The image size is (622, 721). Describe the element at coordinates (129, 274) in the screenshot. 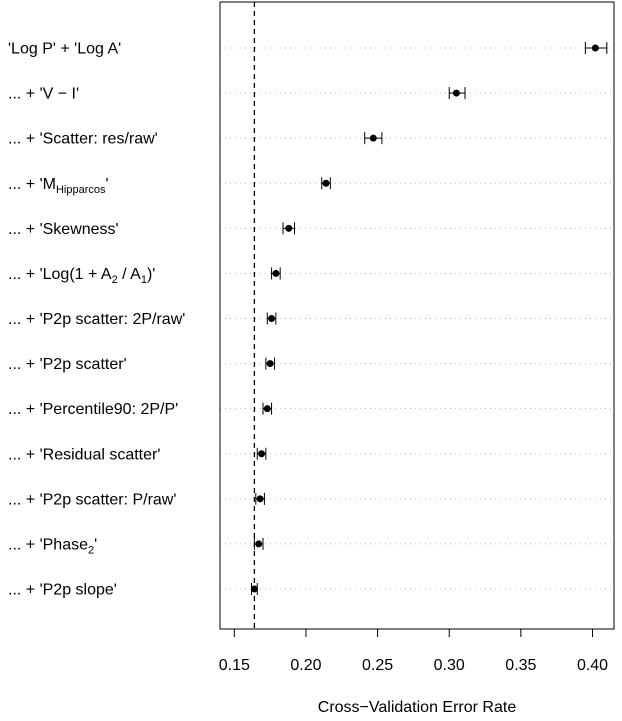

I see `row-label-part: / A` at that location.